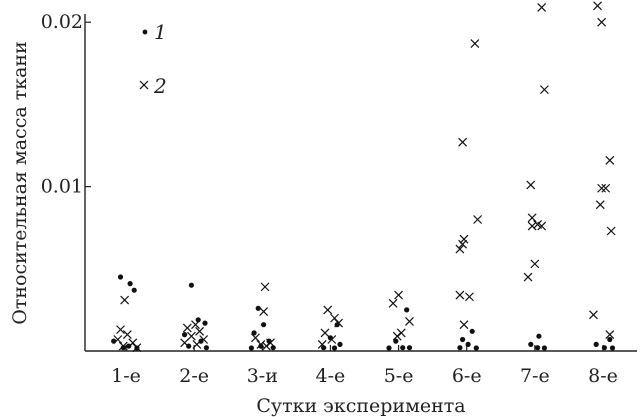 The width and height of the screenshot is (641, 417). What do you see at coordinates (160, 32) in the screenshot?
I see `legend-label-series-1: 1` at bounding box center [160, 32].